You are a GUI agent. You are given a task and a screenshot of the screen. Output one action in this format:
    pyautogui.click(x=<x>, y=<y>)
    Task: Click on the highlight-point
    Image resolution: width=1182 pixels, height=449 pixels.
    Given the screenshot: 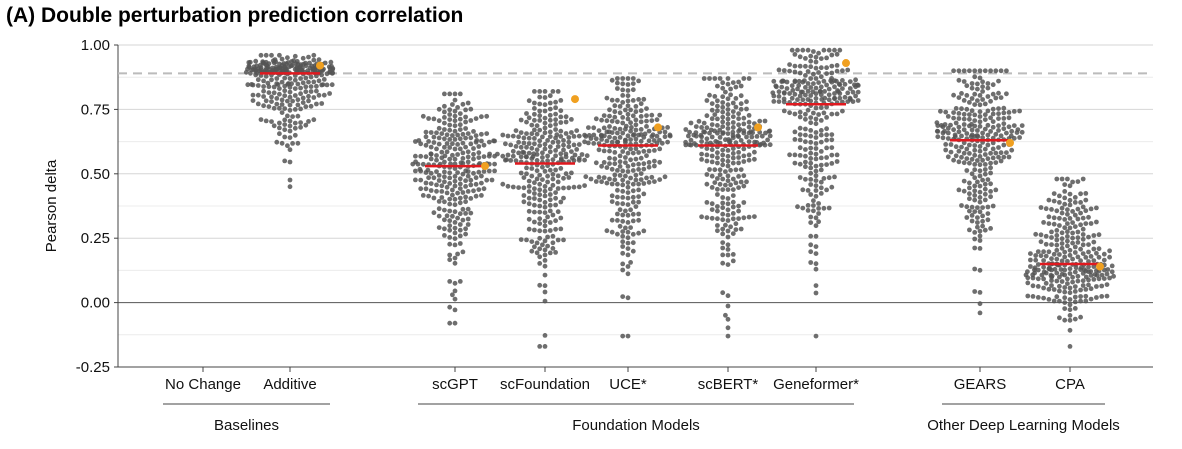 What is the action you would take?
    pyautogui.click(x=485, y=166)
    